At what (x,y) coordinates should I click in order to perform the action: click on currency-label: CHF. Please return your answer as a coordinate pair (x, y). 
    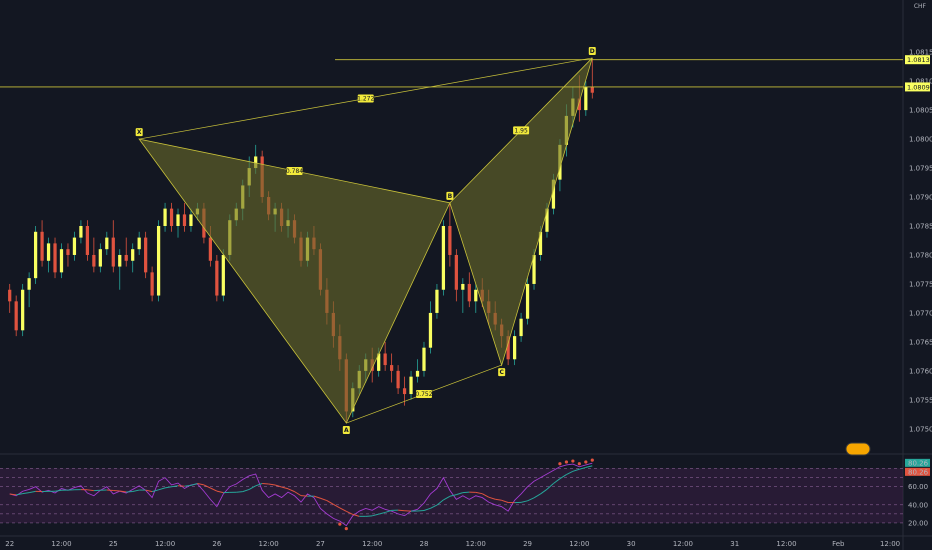
    Looking at the image, I should click on (919, 6).